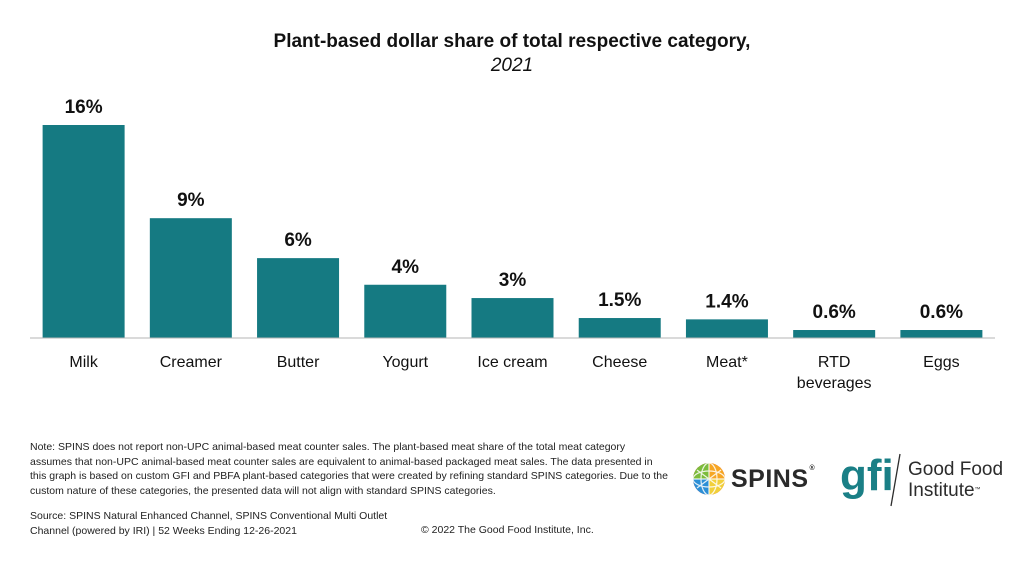 The width and height of the screenshot is (1024, 568). I want to click on category-label-0: Milk, so click(83, 362).